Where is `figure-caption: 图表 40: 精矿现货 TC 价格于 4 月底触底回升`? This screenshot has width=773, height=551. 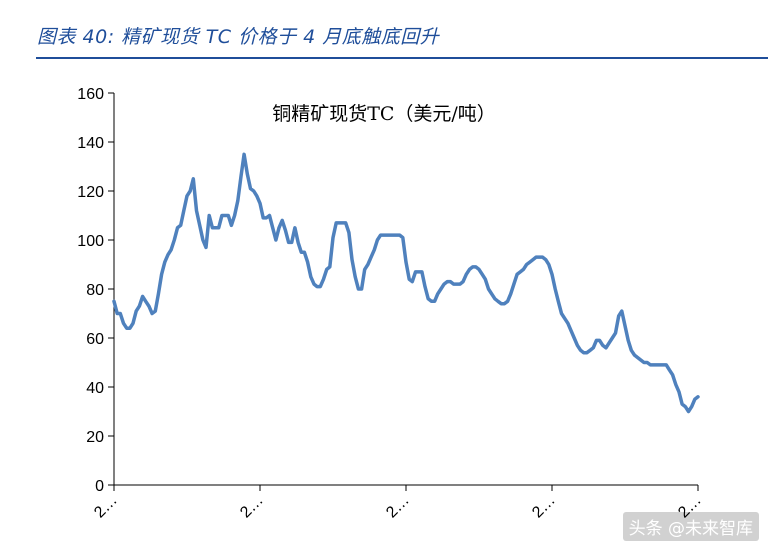
figure-caption: 图表 40: 精矿现货 TC 价格于 4 月底触底回升 is located at coordinates (238, 37).